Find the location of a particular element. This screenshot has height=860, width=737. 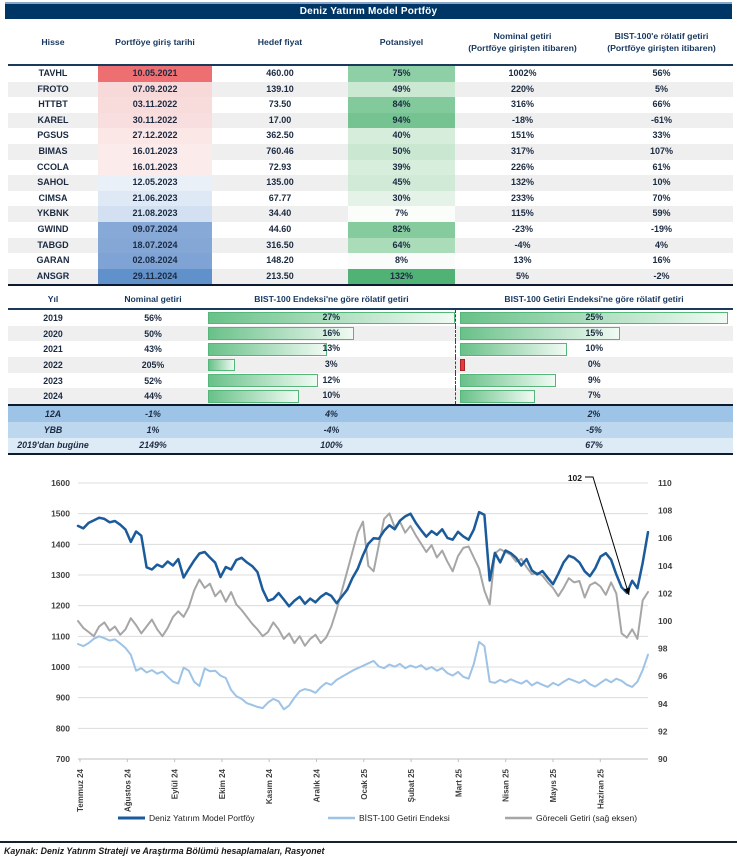

bar-value-label: 7% is located at coordinates (594, 395).